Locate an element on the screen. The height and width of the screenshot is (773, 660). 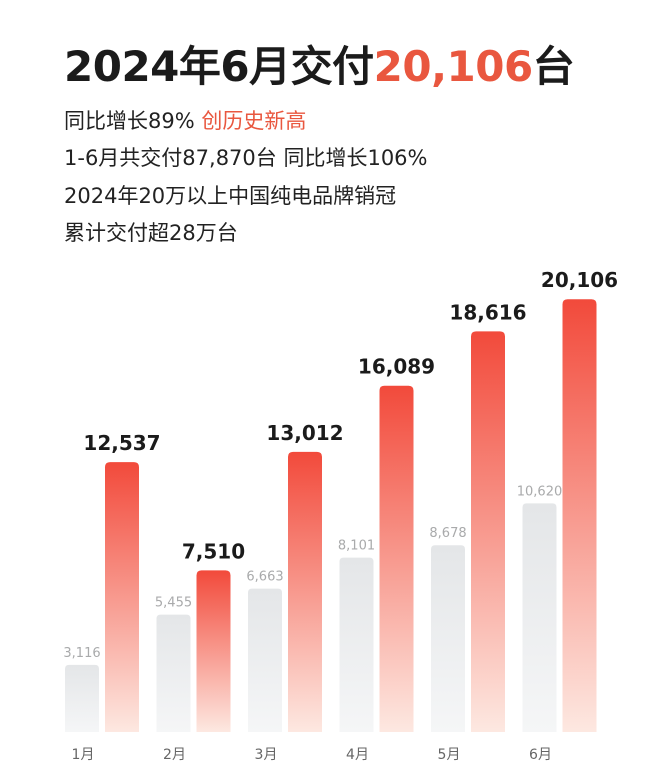
bar-current-year-label: 18,616 is located at coordinates (487, 312).